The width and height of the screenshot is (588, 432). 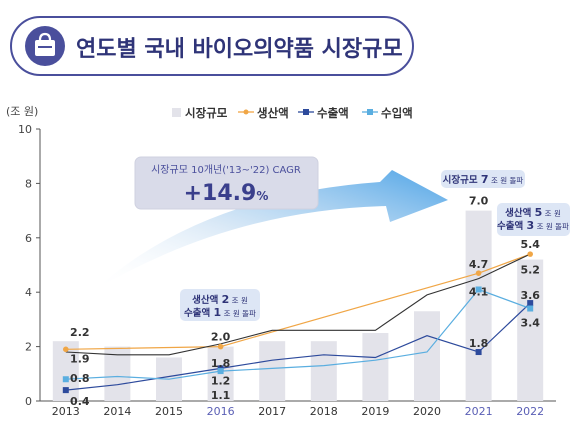 I want to click on cagr-value: +14.9%, so click(x=226, y=193).